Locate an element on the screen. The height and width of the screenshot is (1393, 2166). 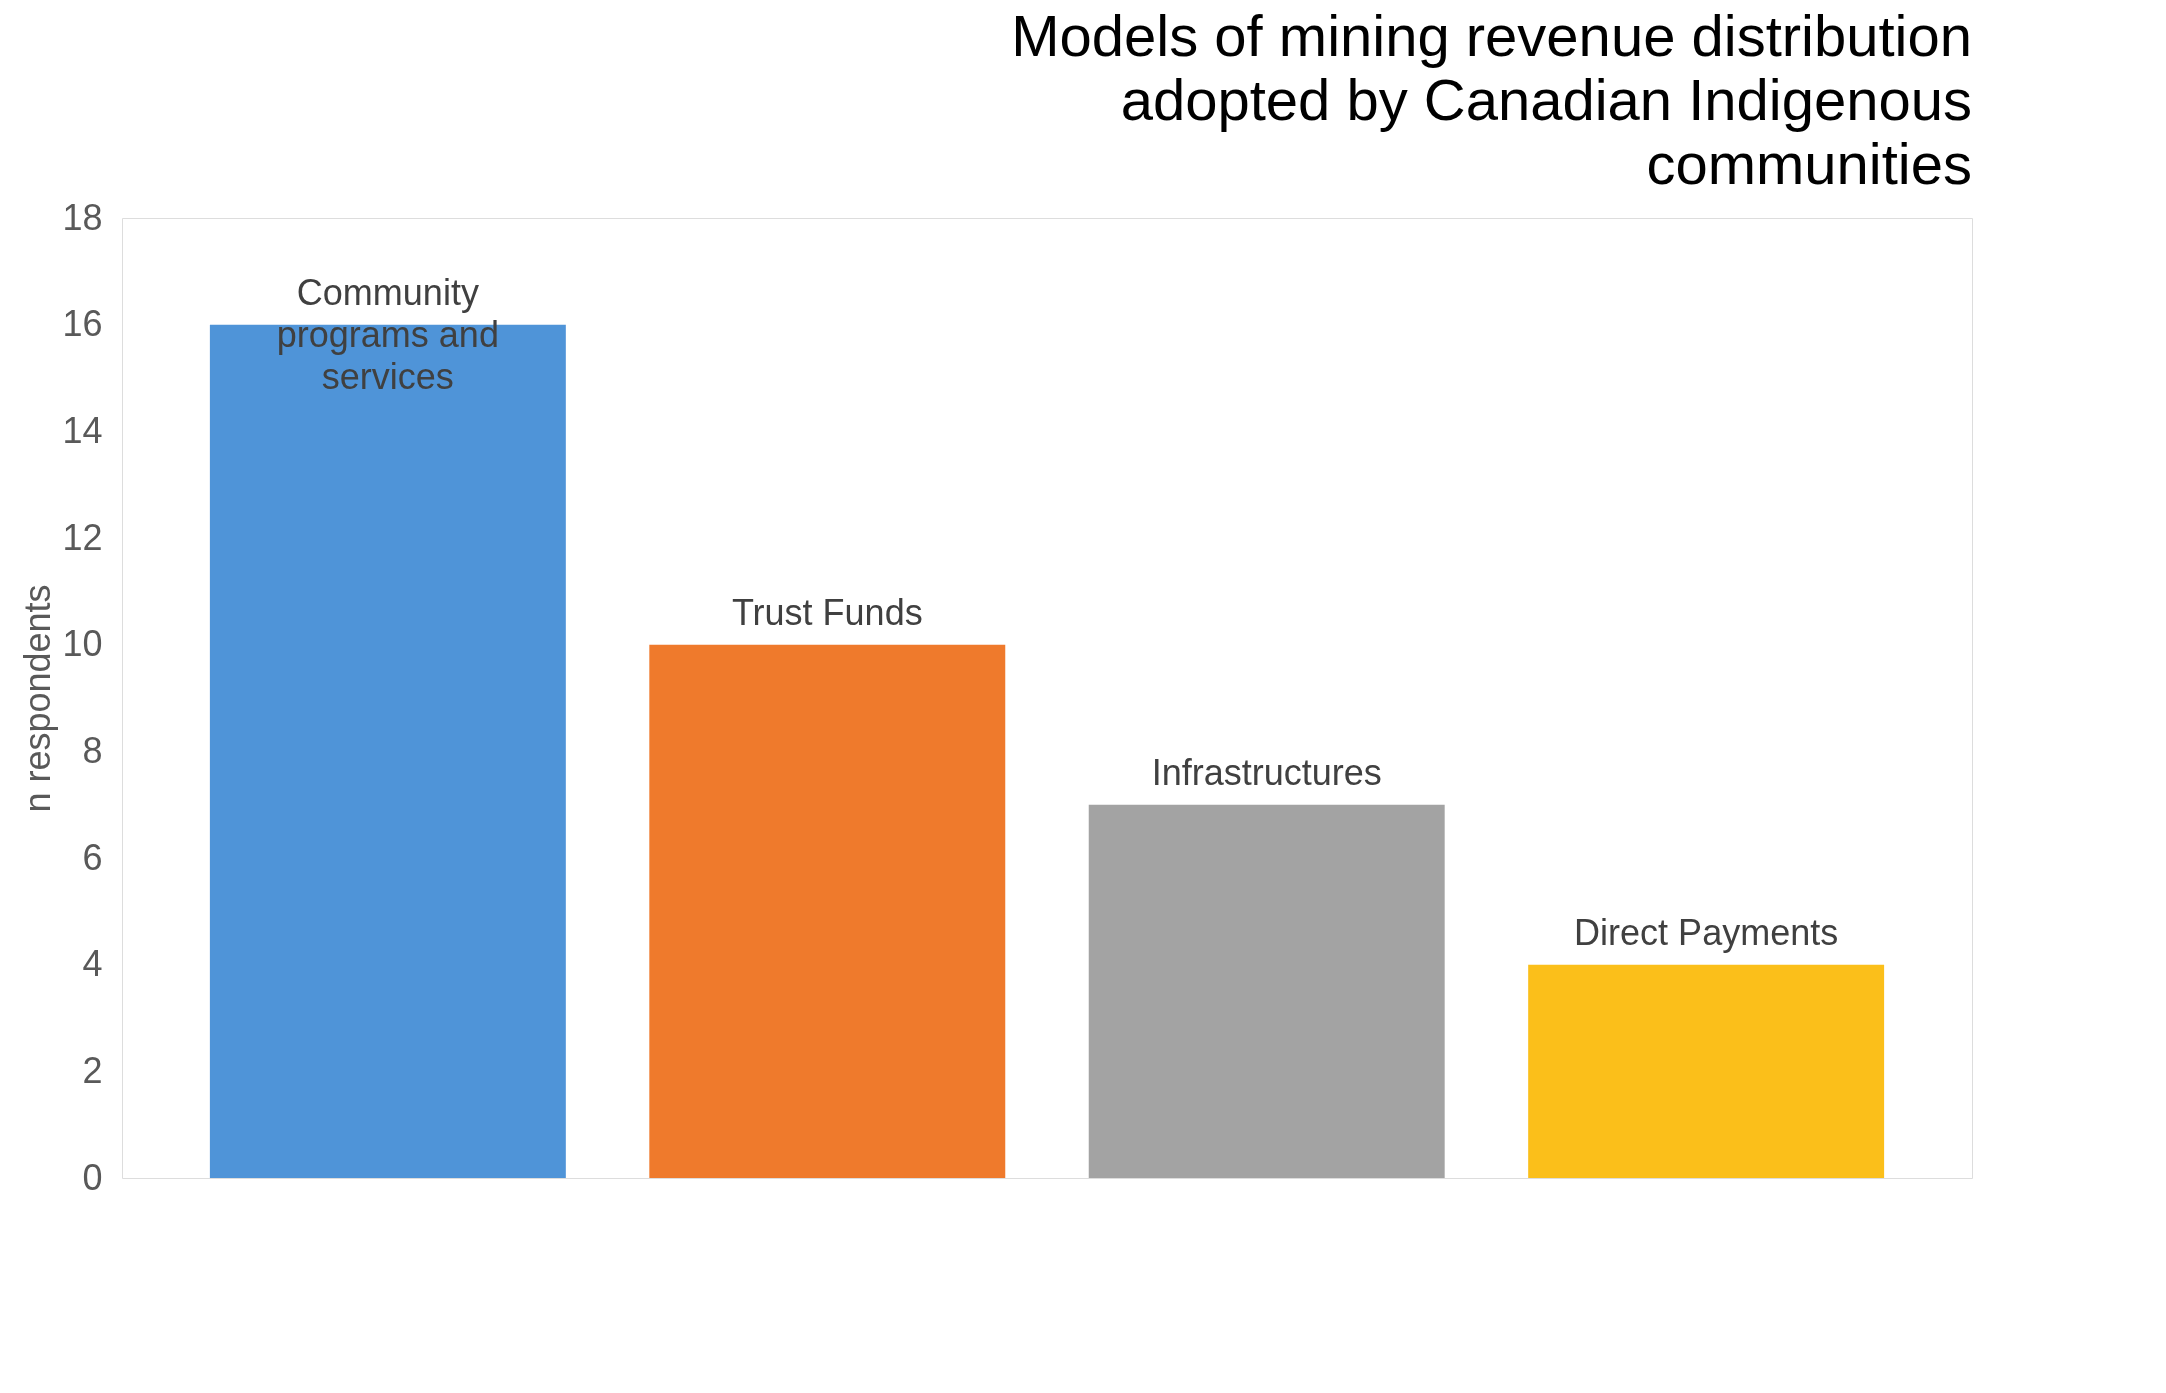
x-tick-label: Community programs and services is located at coordinates (387, 334).